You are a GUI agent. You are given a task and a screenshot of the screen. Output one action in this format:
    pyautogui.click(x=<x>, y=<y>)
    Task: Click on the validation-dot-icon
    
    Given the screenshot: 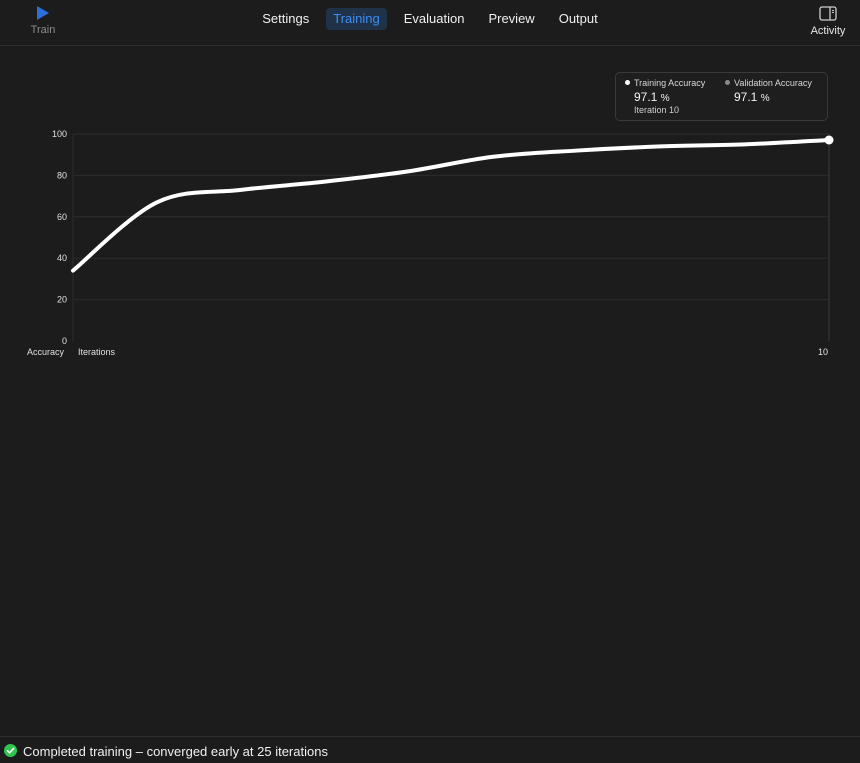 What is the action you would take?
    pyautogui.click(x=727, y=82)
    